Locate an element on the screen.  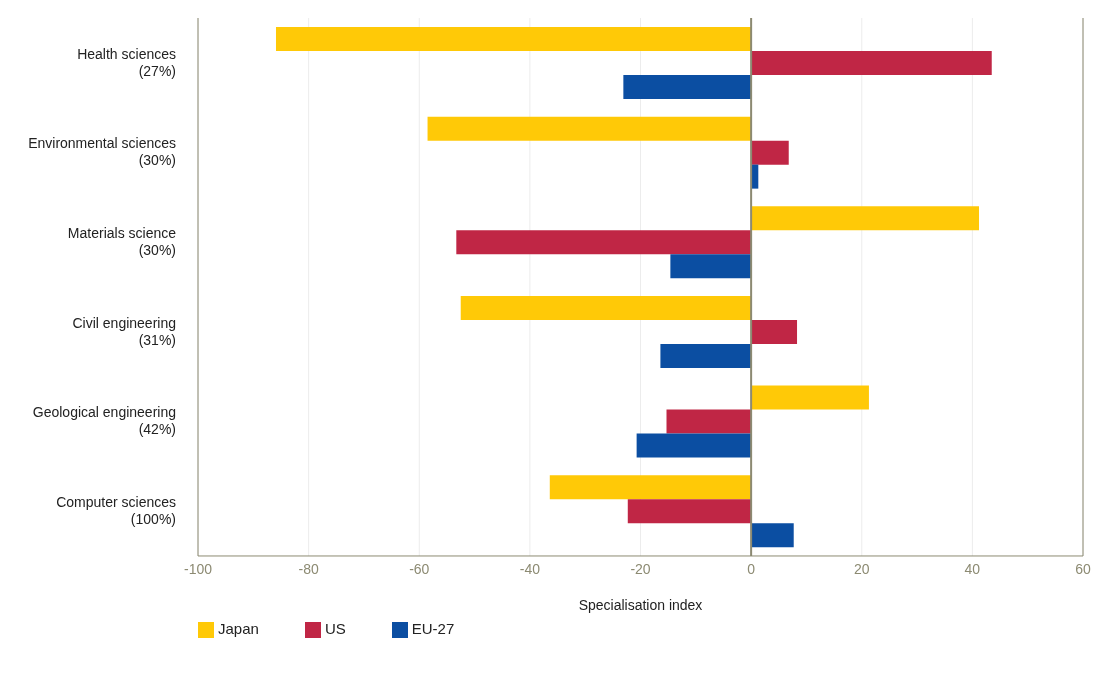
x-tick-label: -60 is located at coordinates (419, 568).